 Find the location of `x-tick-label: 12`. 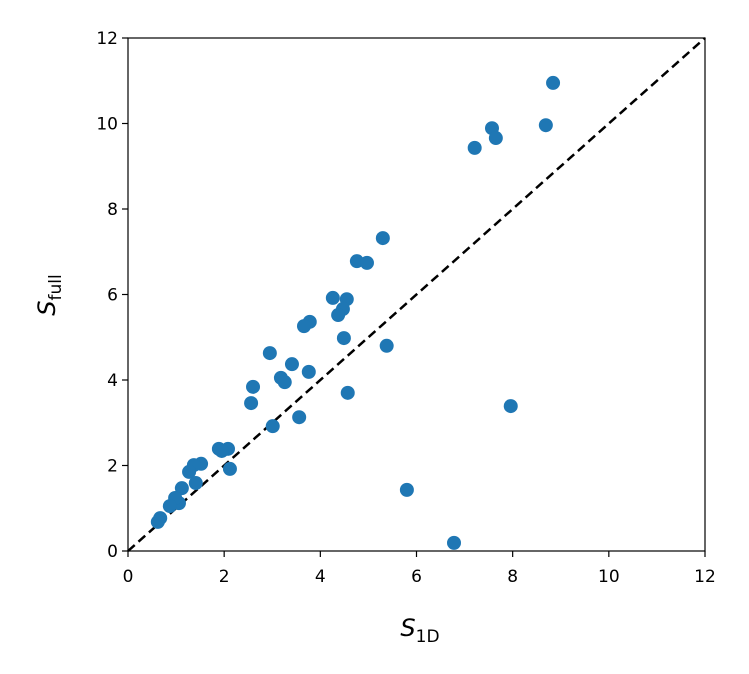

x-tick-label: 12 is located at coordinates (705, 577).